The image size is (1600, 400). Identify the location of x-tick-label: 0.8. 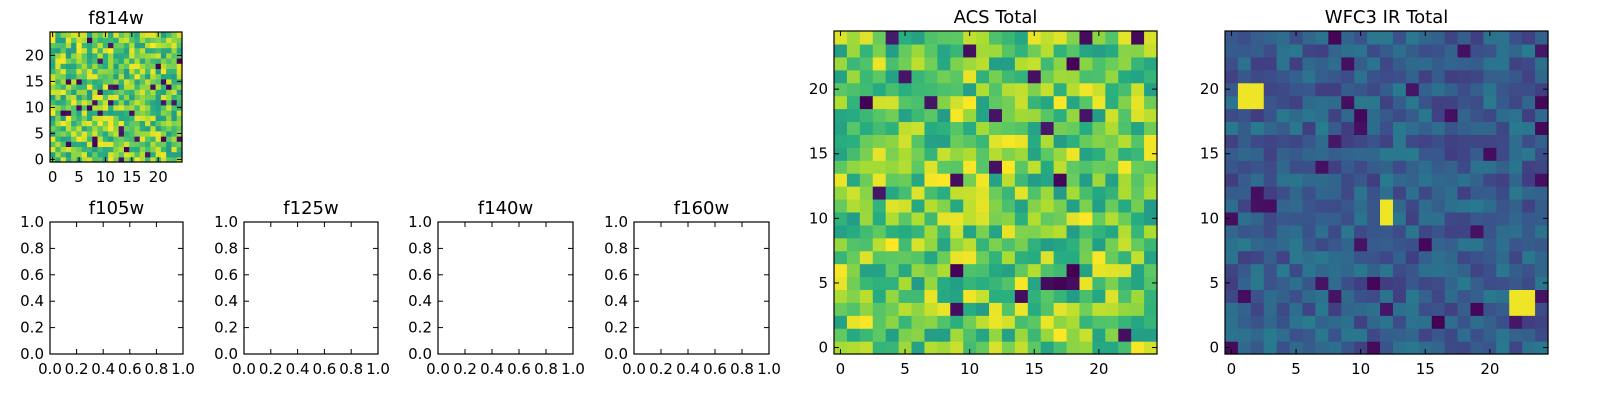
(351, 369).